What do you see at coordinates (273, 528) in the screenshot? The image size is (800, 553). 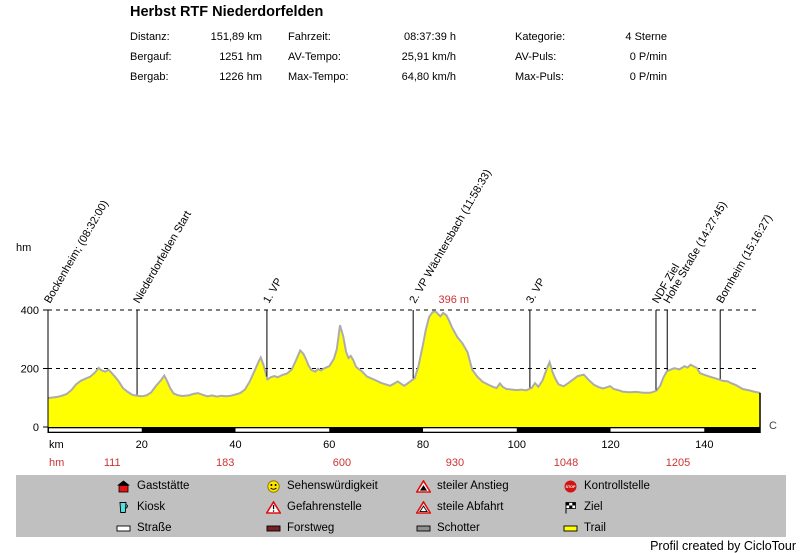 I see `forest-road-icon` at bounding box center [273, 528].